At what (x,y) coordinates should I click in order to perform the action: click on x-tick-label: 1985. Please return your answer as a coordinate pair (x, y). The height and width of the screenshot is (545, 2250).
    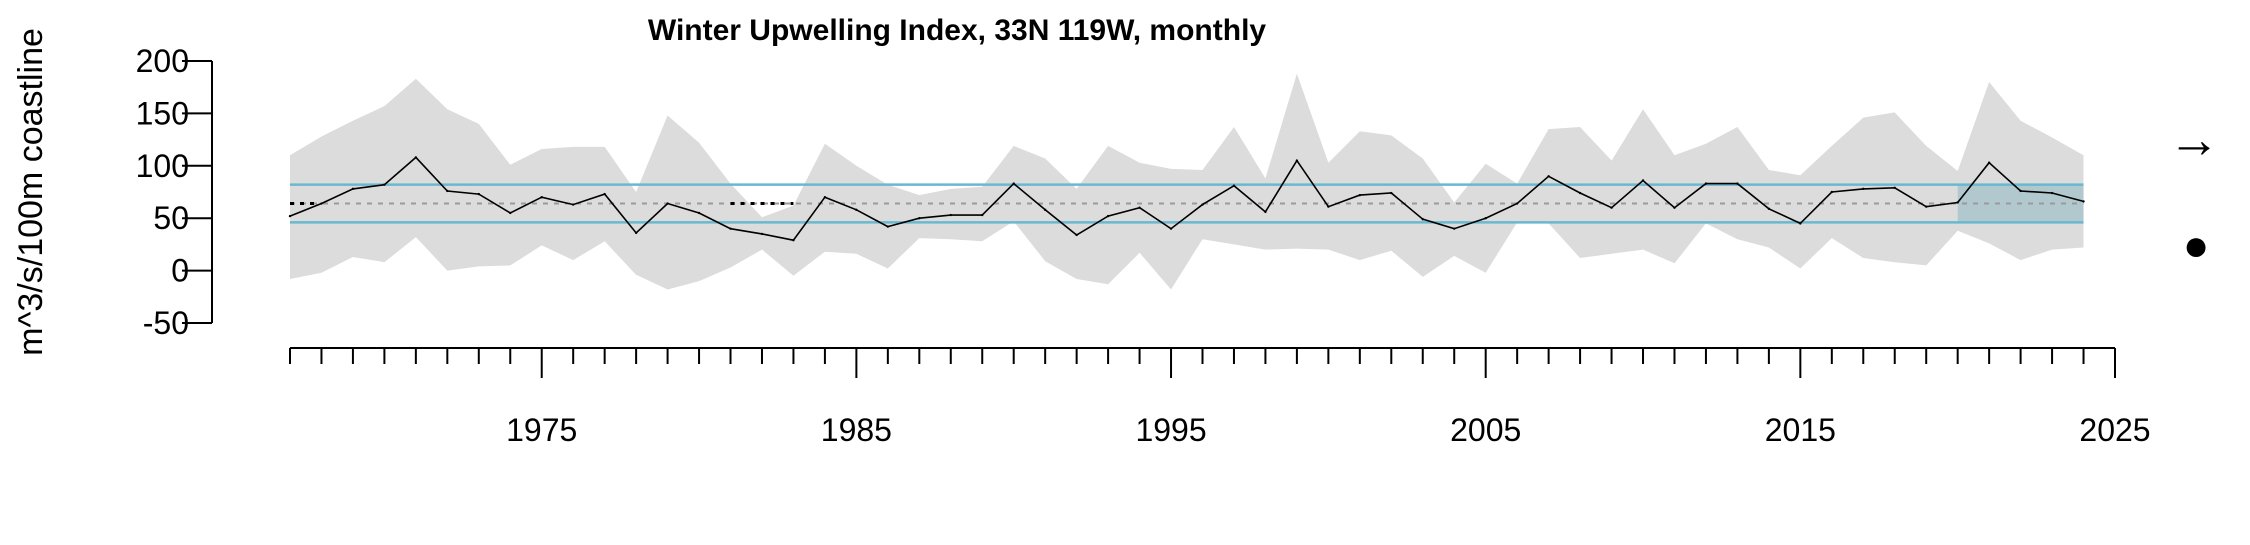
    Looking at the image, I should click on (856, 430).